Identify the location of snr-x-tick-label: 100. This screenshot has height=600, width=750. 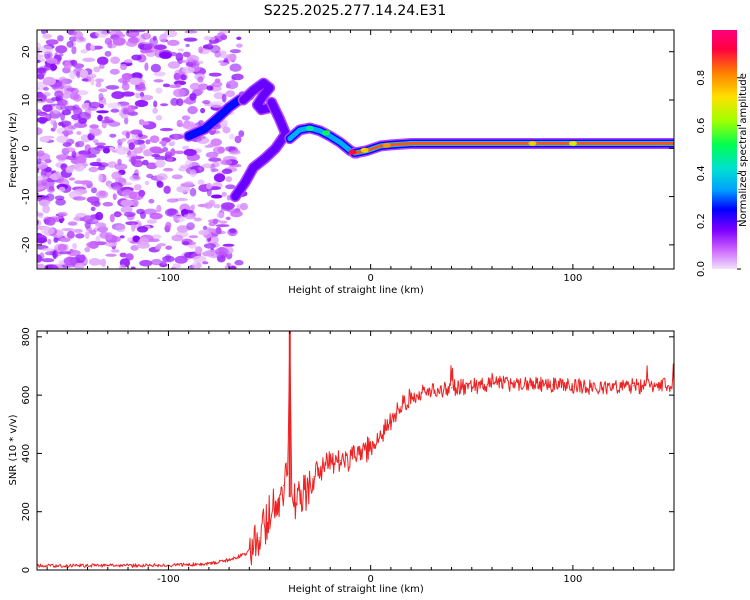
(572, 579).